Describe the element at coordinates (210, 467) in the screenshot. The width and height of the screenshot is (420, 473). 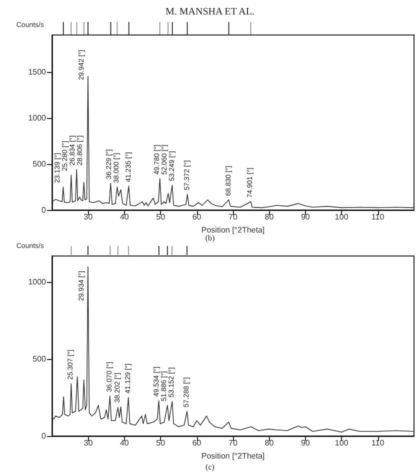
I see `text: (c)` at that location.